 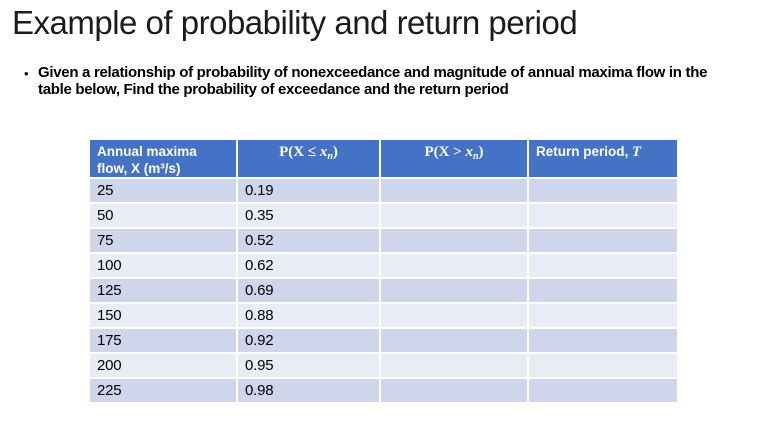 What do you see at coordinates (309, 391) in the screenshot?
I see `cell-p-nonexceedance: 0.98` at bounding box center [309, 391].